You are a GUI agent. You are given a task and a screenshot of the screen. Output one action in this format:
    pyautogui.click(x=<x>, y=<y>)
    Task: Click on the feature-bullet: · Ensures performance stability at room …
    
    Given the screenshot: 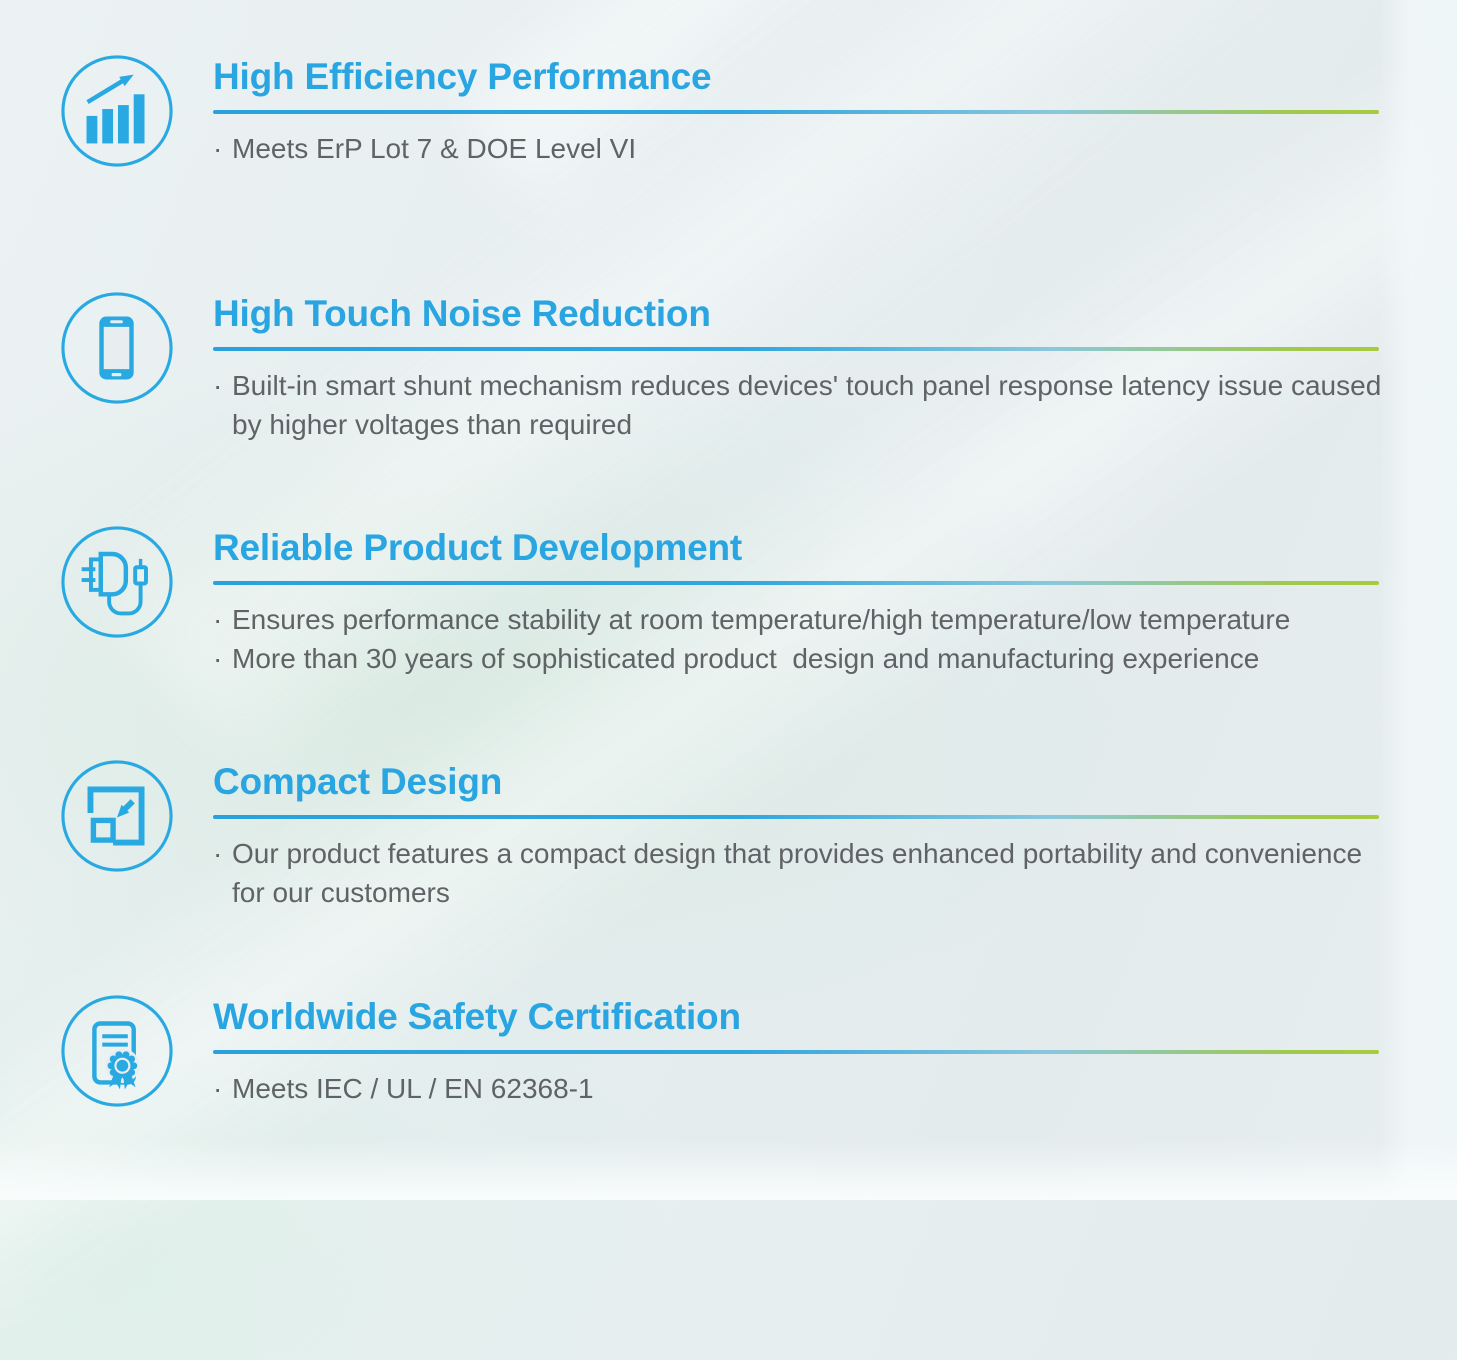 What is the action you would take?
    pyautogui.click(x=803, y=619)
    